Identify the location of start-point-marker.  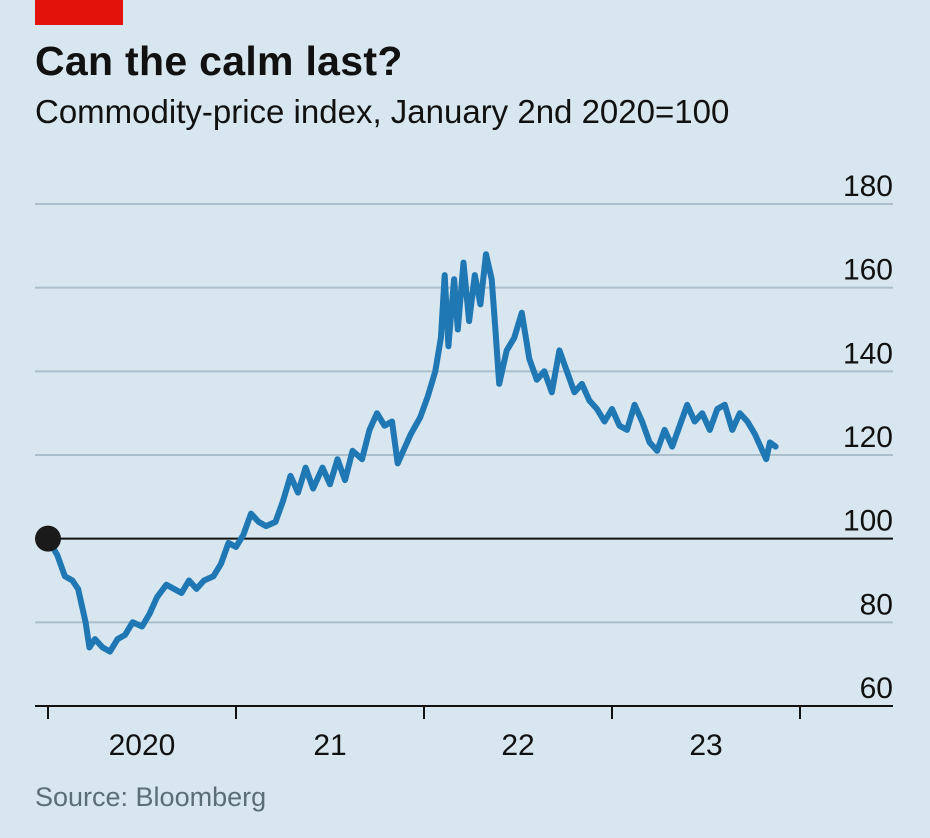
(48, 538).